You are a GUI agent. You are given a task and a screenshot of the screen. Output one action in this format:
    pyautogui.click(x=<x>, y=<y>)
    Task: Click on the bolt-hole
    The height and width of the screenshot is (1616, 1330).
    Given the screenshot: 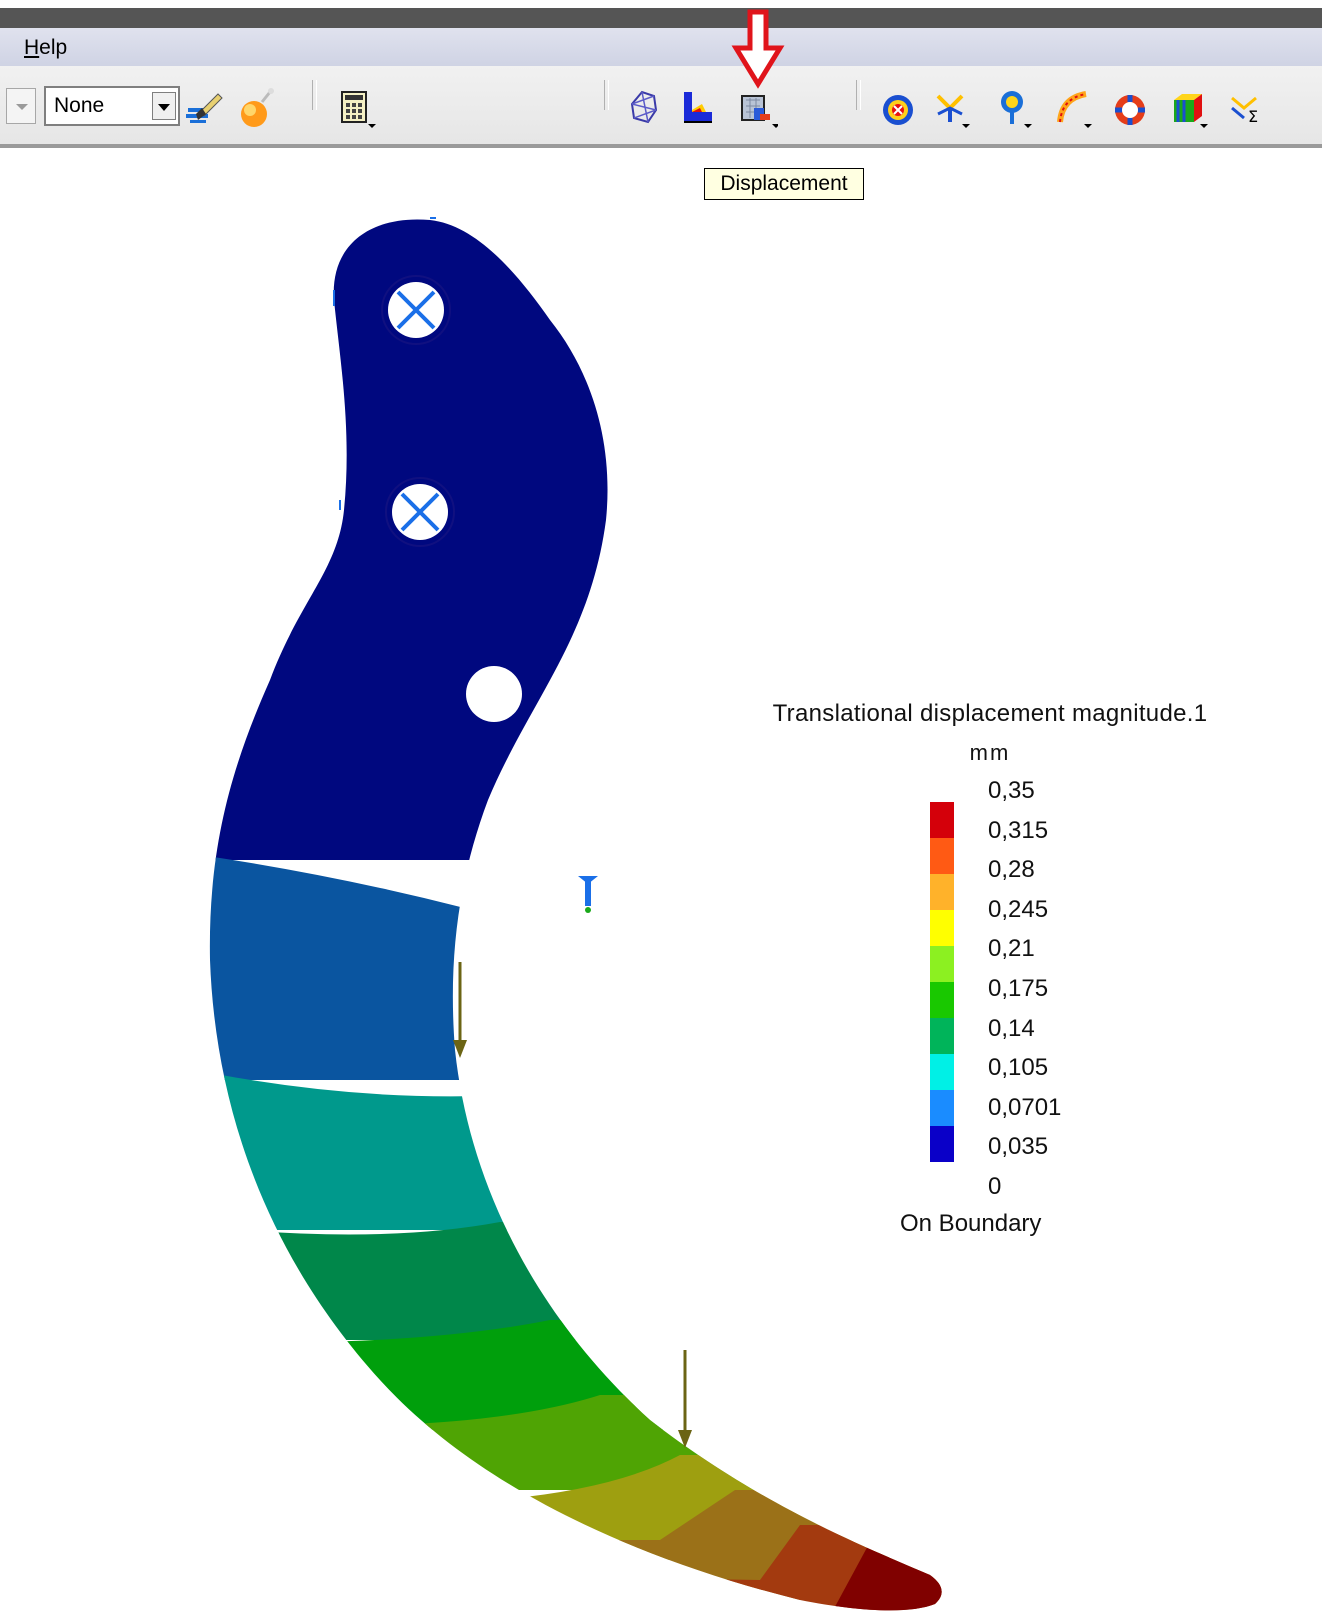 What is the action you would take?
    pyautogui.click(x=494, y=694)
    